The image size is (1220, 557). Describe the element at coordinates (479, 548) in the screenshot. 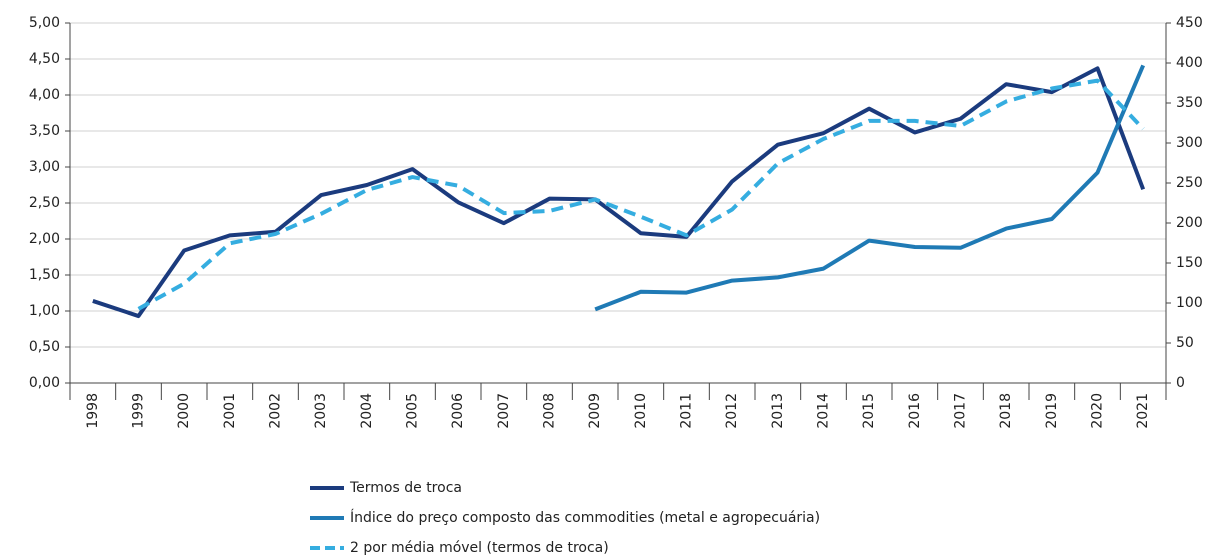

I see `legend-label: 2 por média móvel (termos de troca)` at that location.